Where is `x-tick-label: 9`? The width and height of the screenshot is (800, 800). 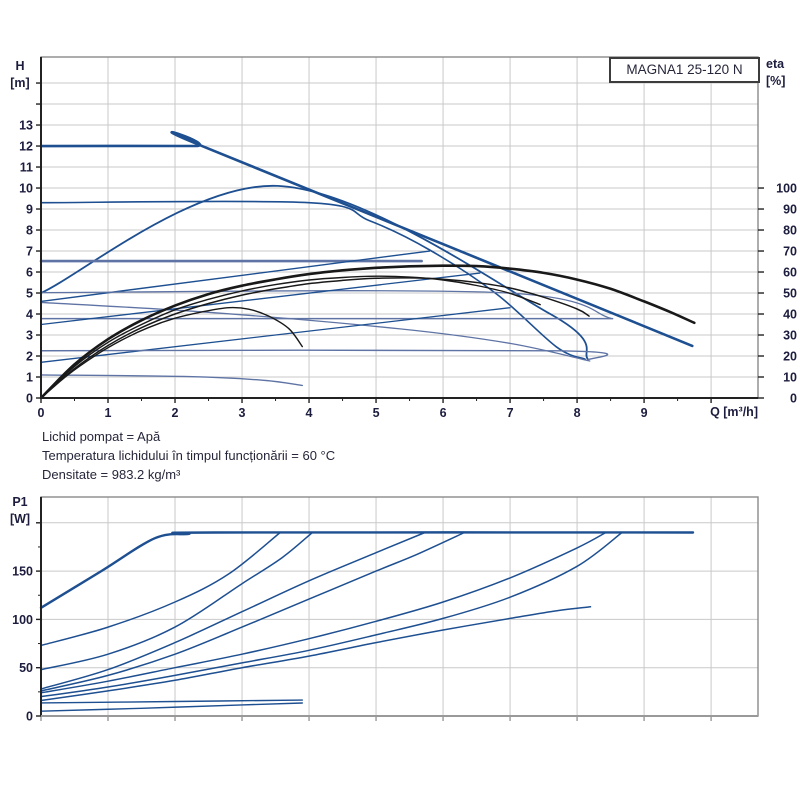 x-tick-label: 9 is located at coordinates (644, 413).